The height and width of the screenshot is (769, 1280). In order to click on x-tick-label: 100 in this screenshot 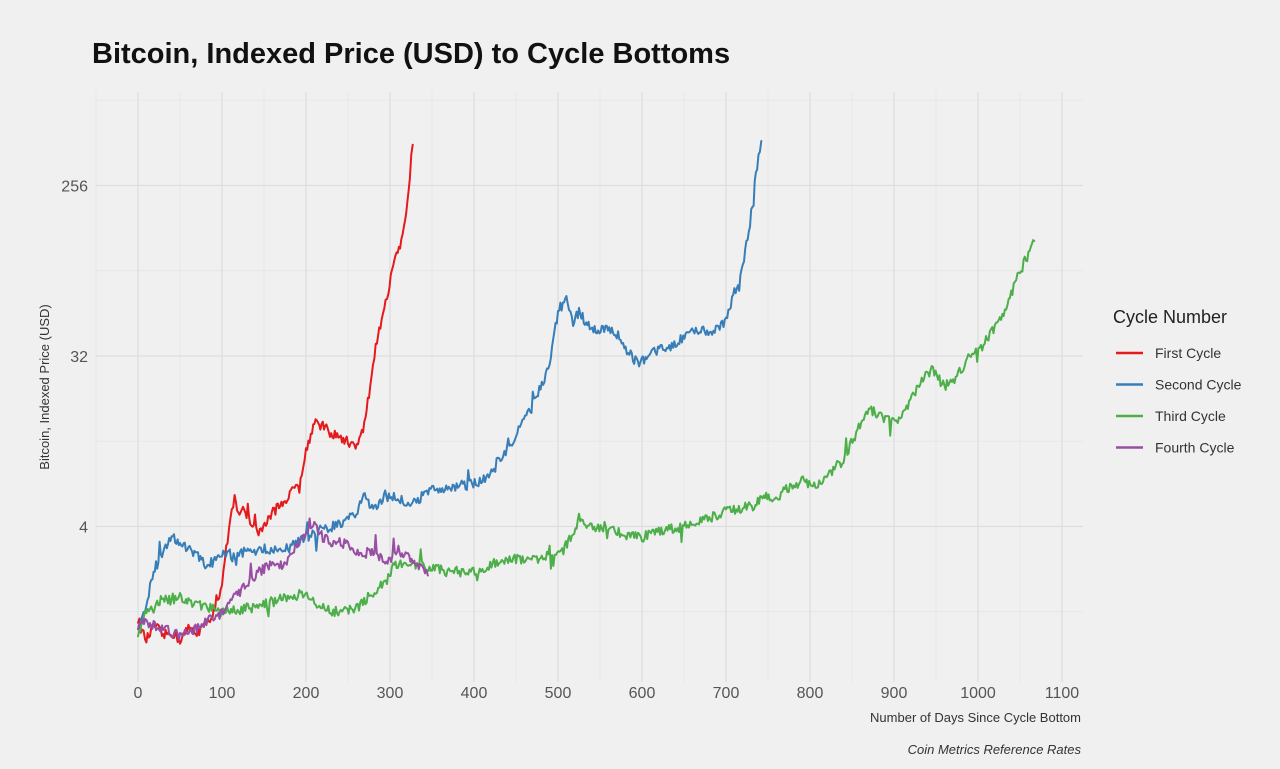, I will do `click(222, 693)`.